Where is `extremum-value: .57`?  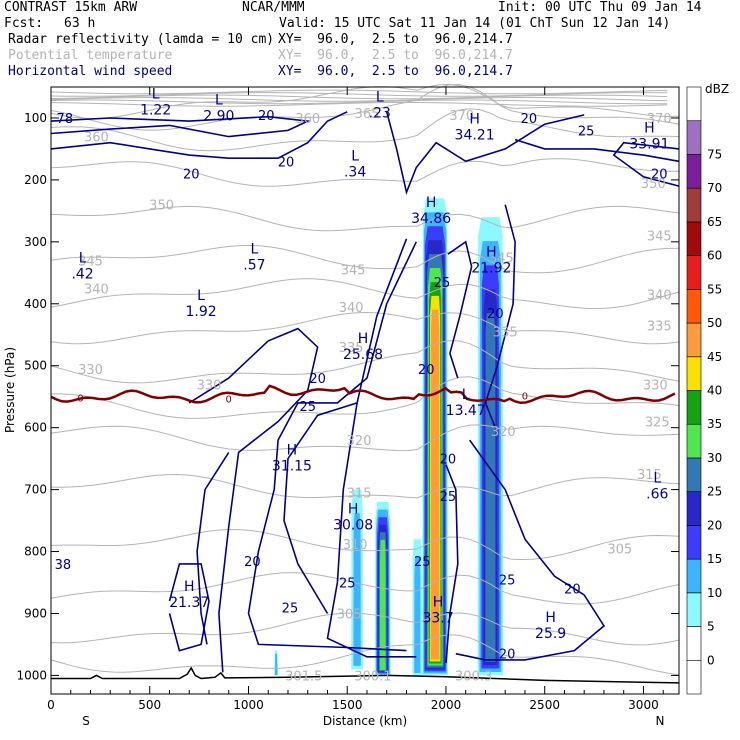
extremum-value: .57 is located at coordinates (254, 265).